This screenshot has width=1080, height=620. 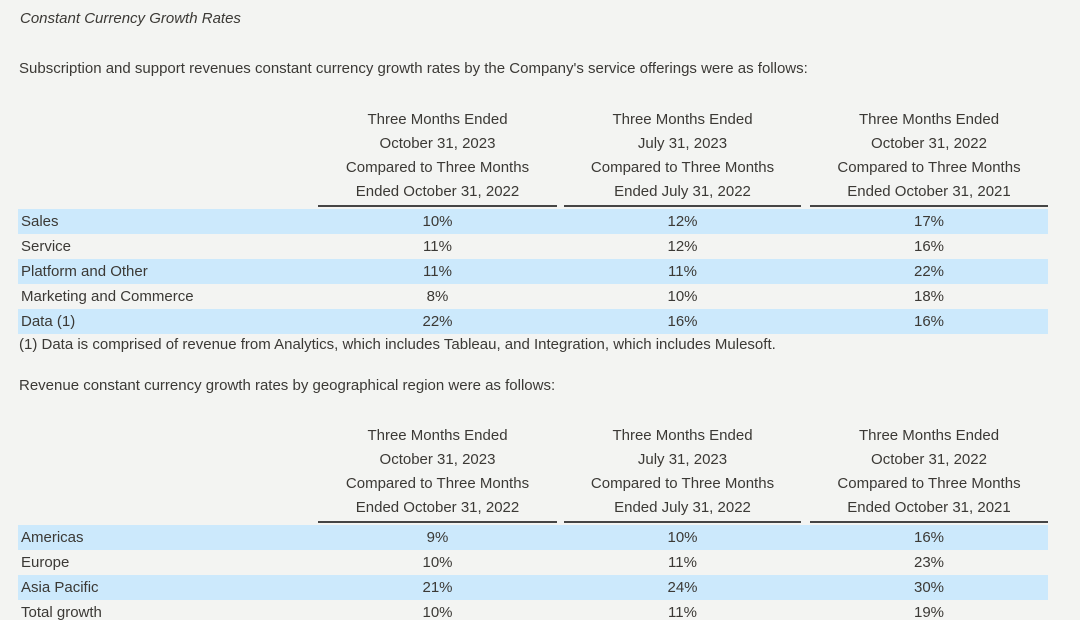 I want to click on table-row: Asia Pacific 21% 24% 30%, so click(x=533, y=587).